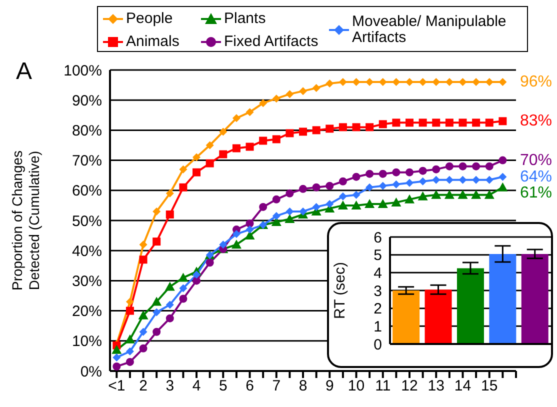  What do you see at coordinates (87, 281) in the screenshot?
I see `y-tick-label: 30%` at bounding box center [87, 281].